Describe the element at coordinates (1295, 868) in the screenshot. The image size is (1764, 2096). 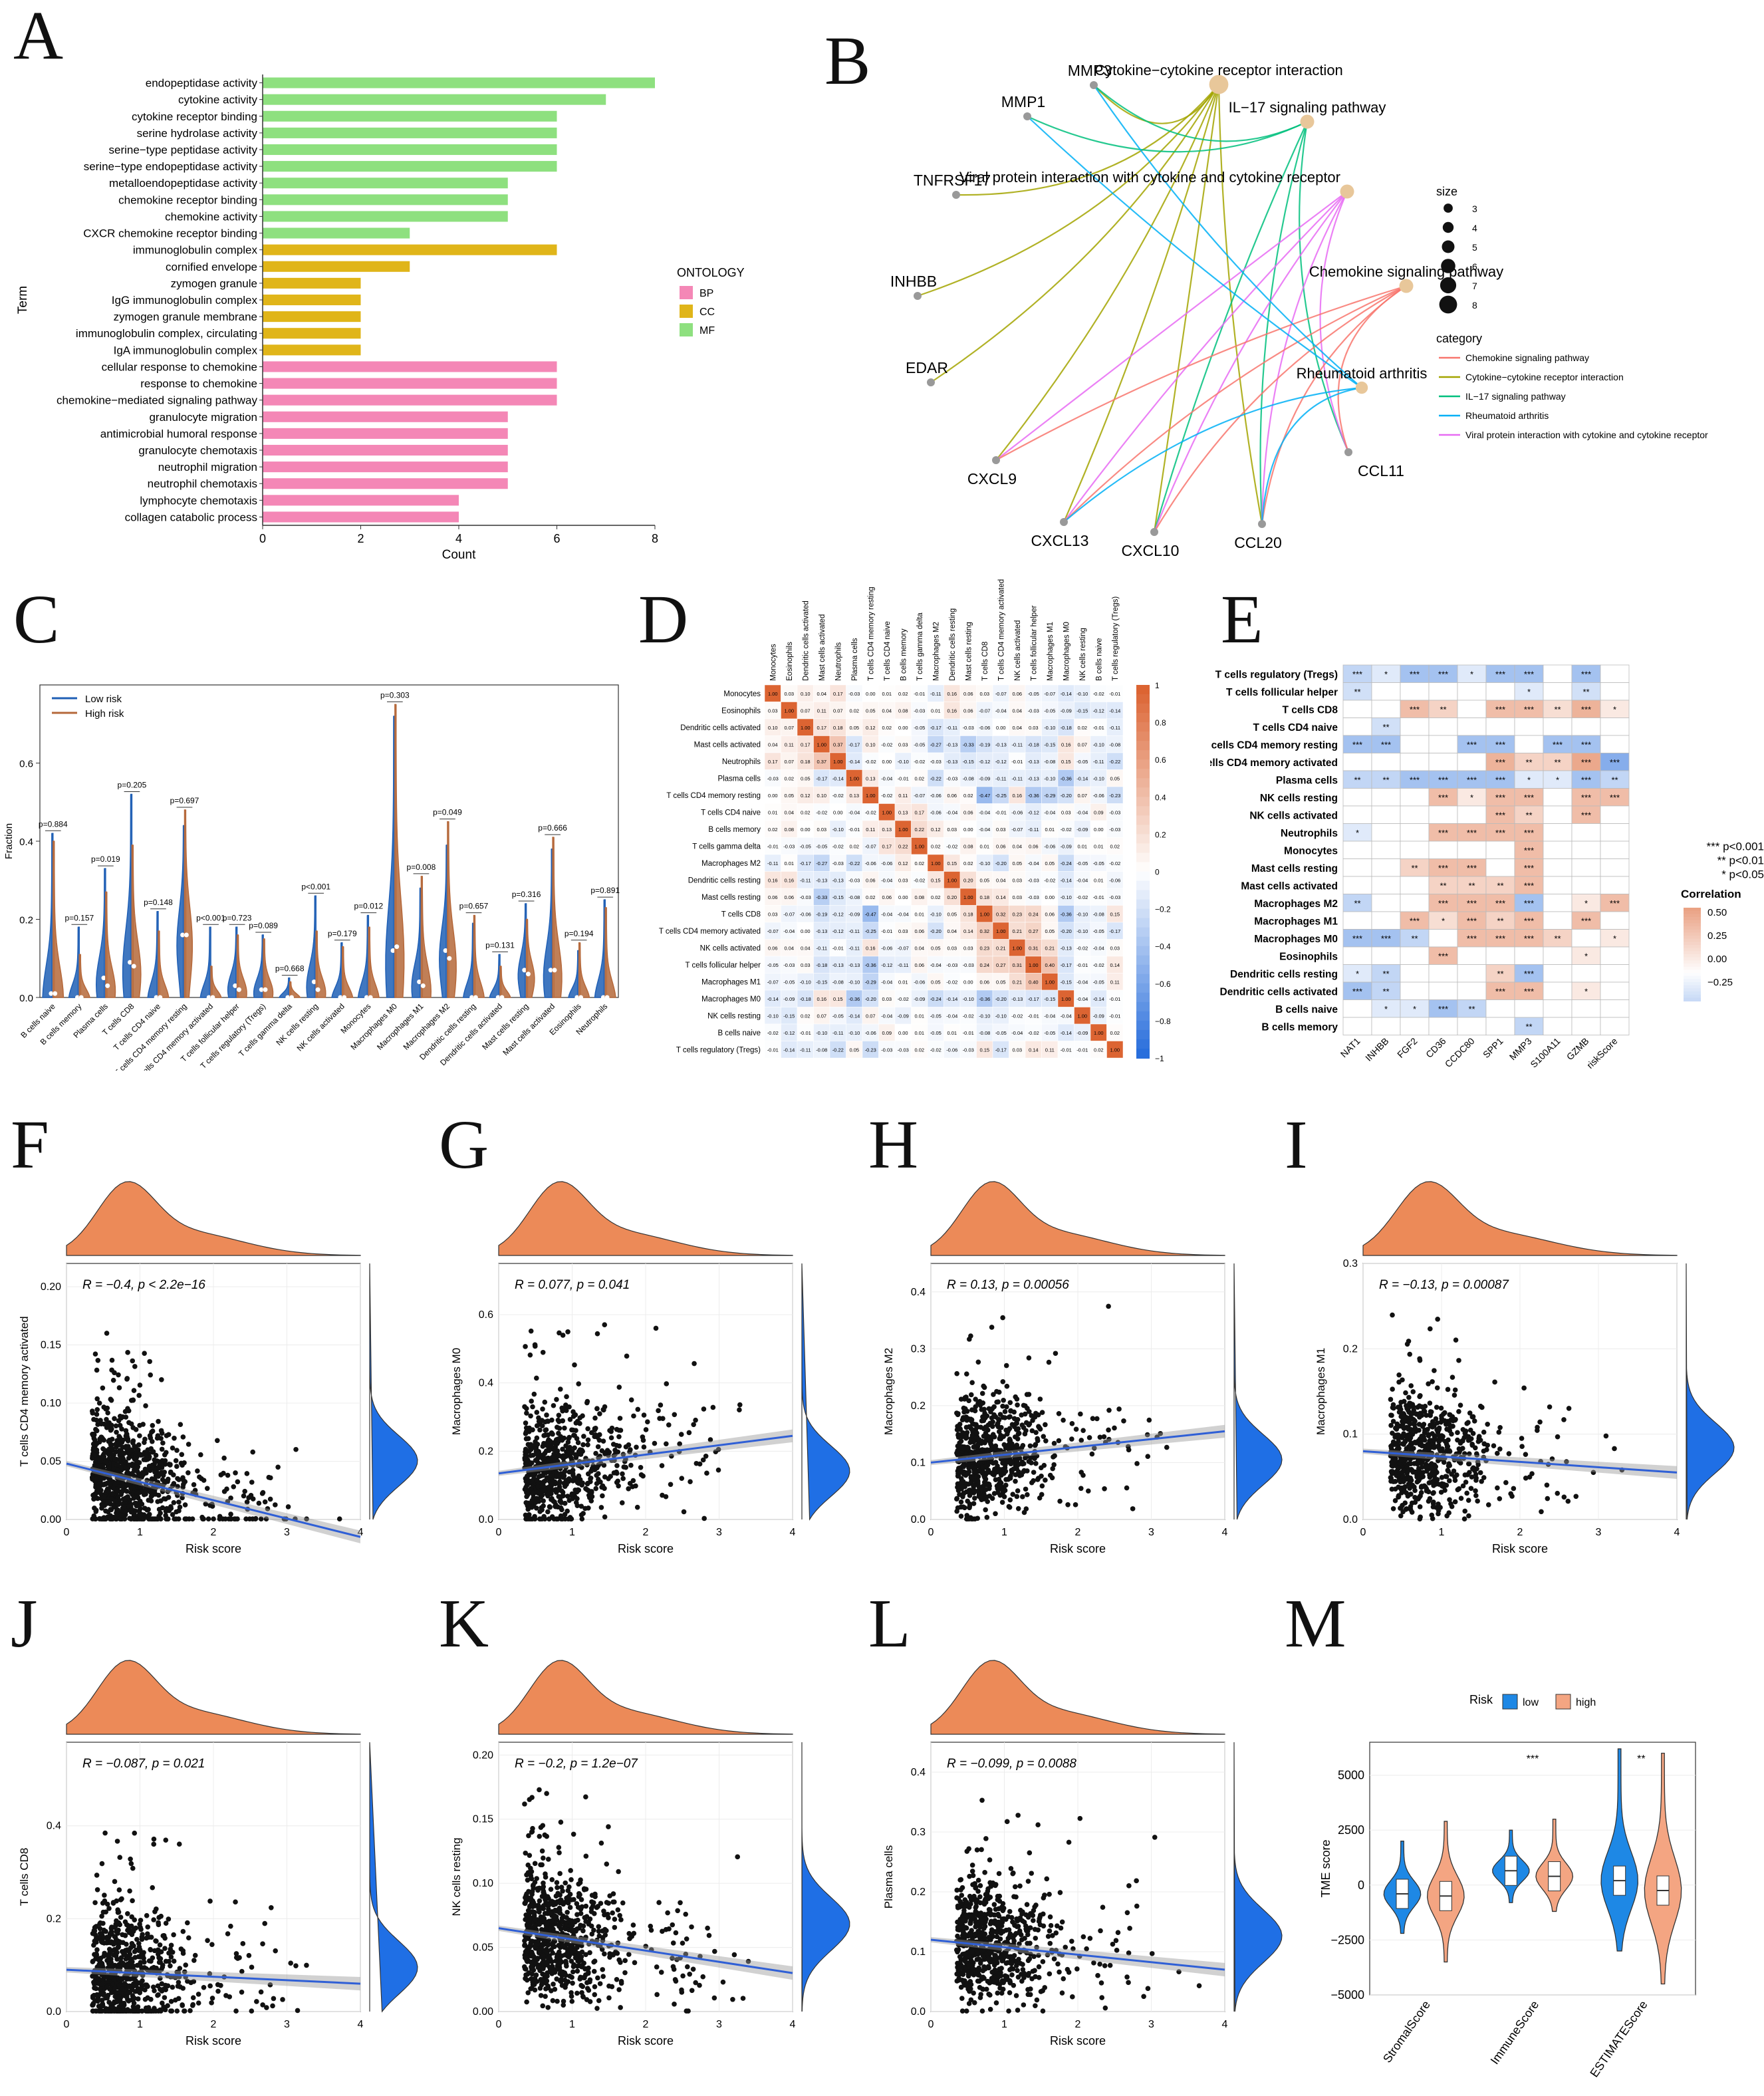
I see `row-label: Mast cells resting` at that location.